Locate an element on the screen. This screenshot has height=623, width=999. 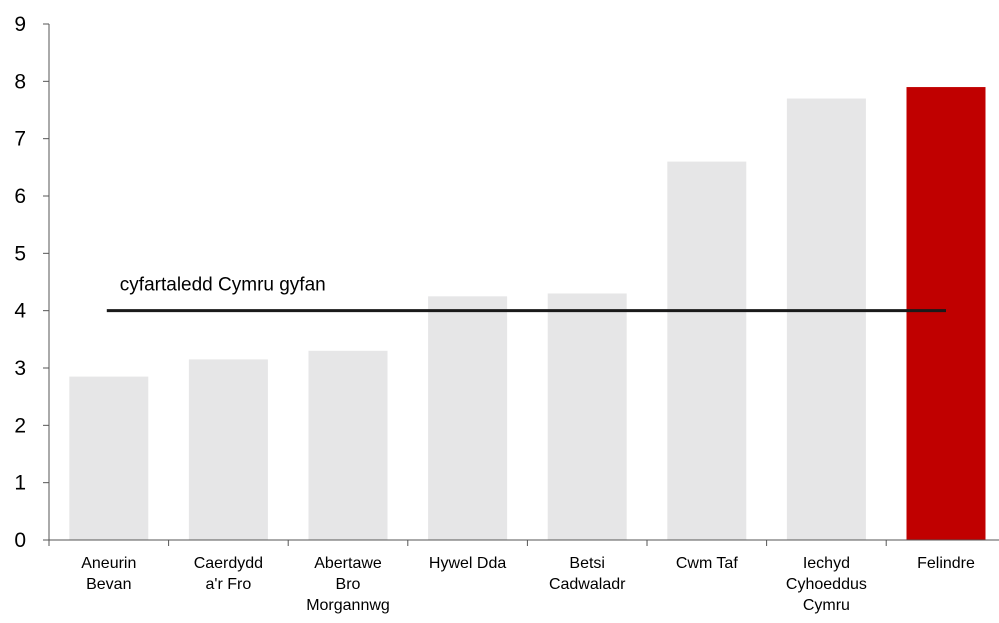
x-tick-label: Felindre is located at coordinates (946, 563).